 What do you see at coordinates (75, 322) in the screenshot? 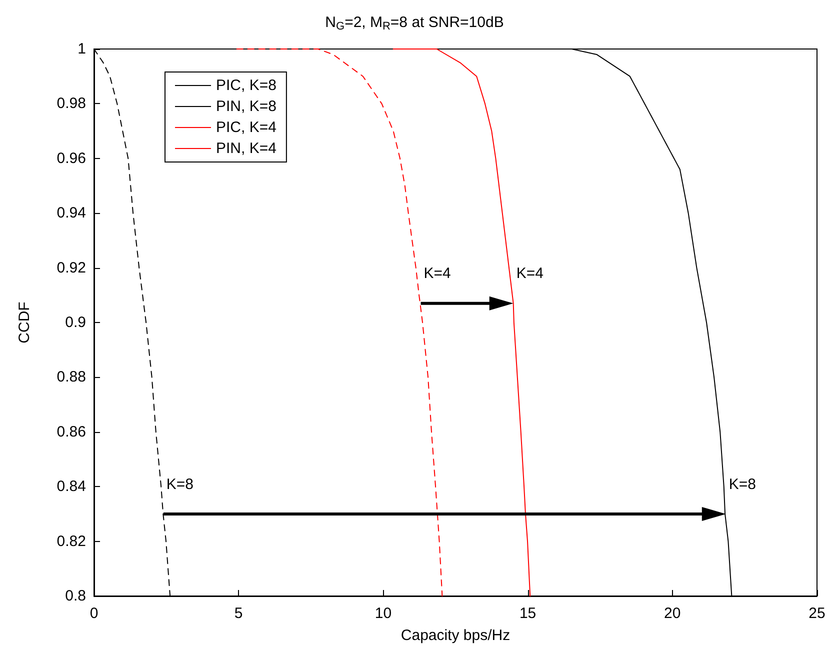
I see `y-tick-label: 0.9` at bounding box center [75, 322].